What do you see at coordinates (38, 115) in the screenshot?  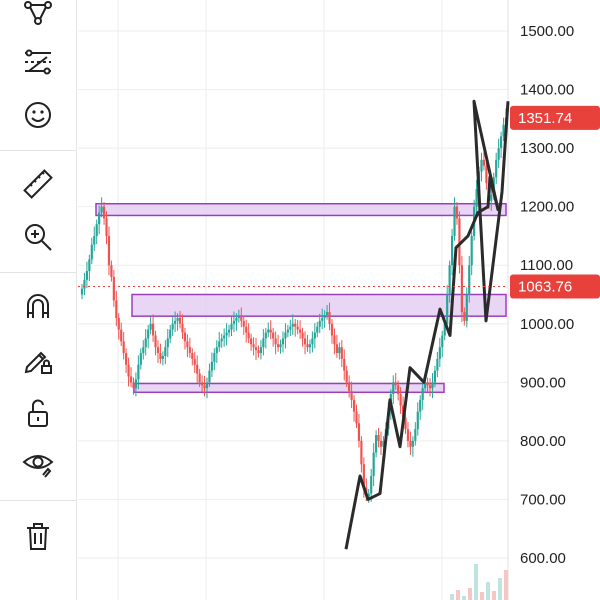 I see `emoji-tool-icon` at bounding box center [38, 115].